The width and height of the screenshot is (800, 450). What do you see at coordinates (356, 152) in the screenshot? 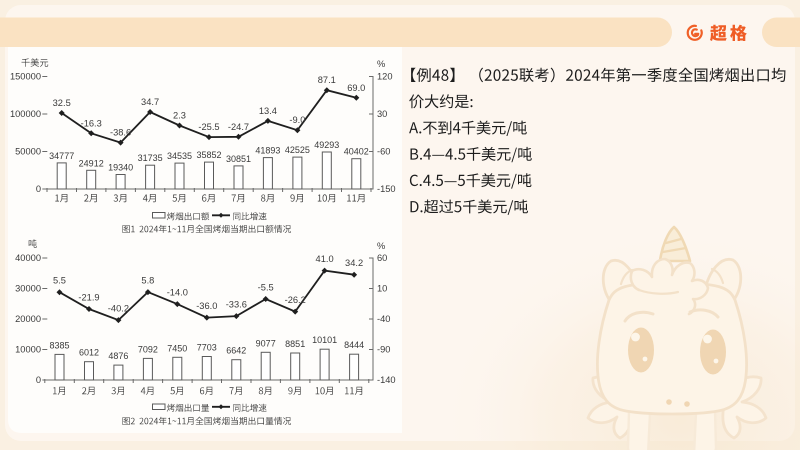
I see `svg-text: 40402` at bounding box center [356, 152].